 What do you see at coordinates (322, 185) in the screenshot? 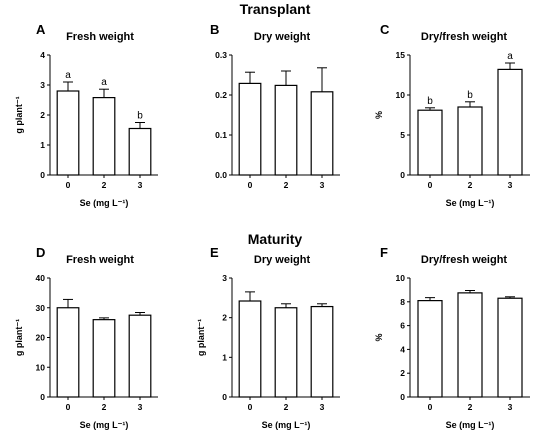
I see `x-tick-label-b-3: 3` at bounding box center [322, 185].